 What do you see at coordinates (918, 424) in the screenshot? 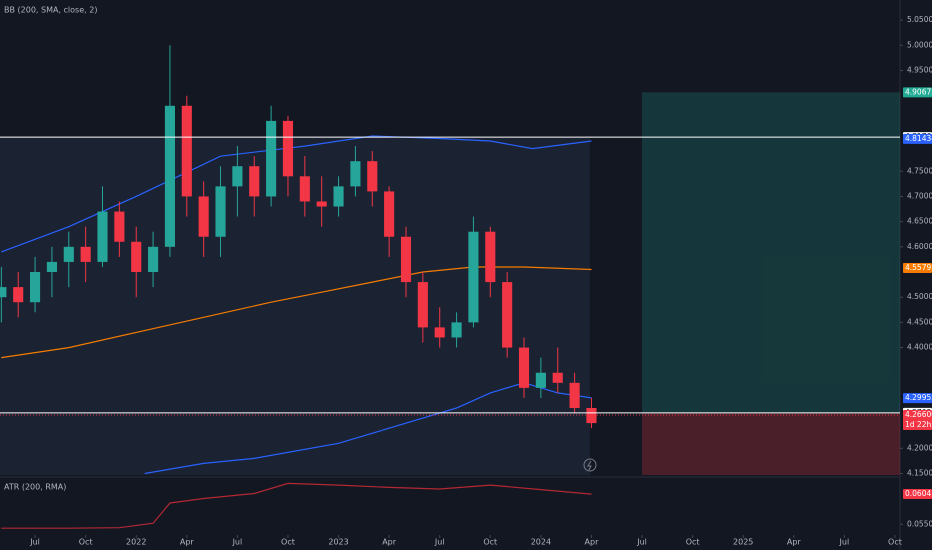
I see `countdown-label: 1d 22h` at bounding box center [918, 424].